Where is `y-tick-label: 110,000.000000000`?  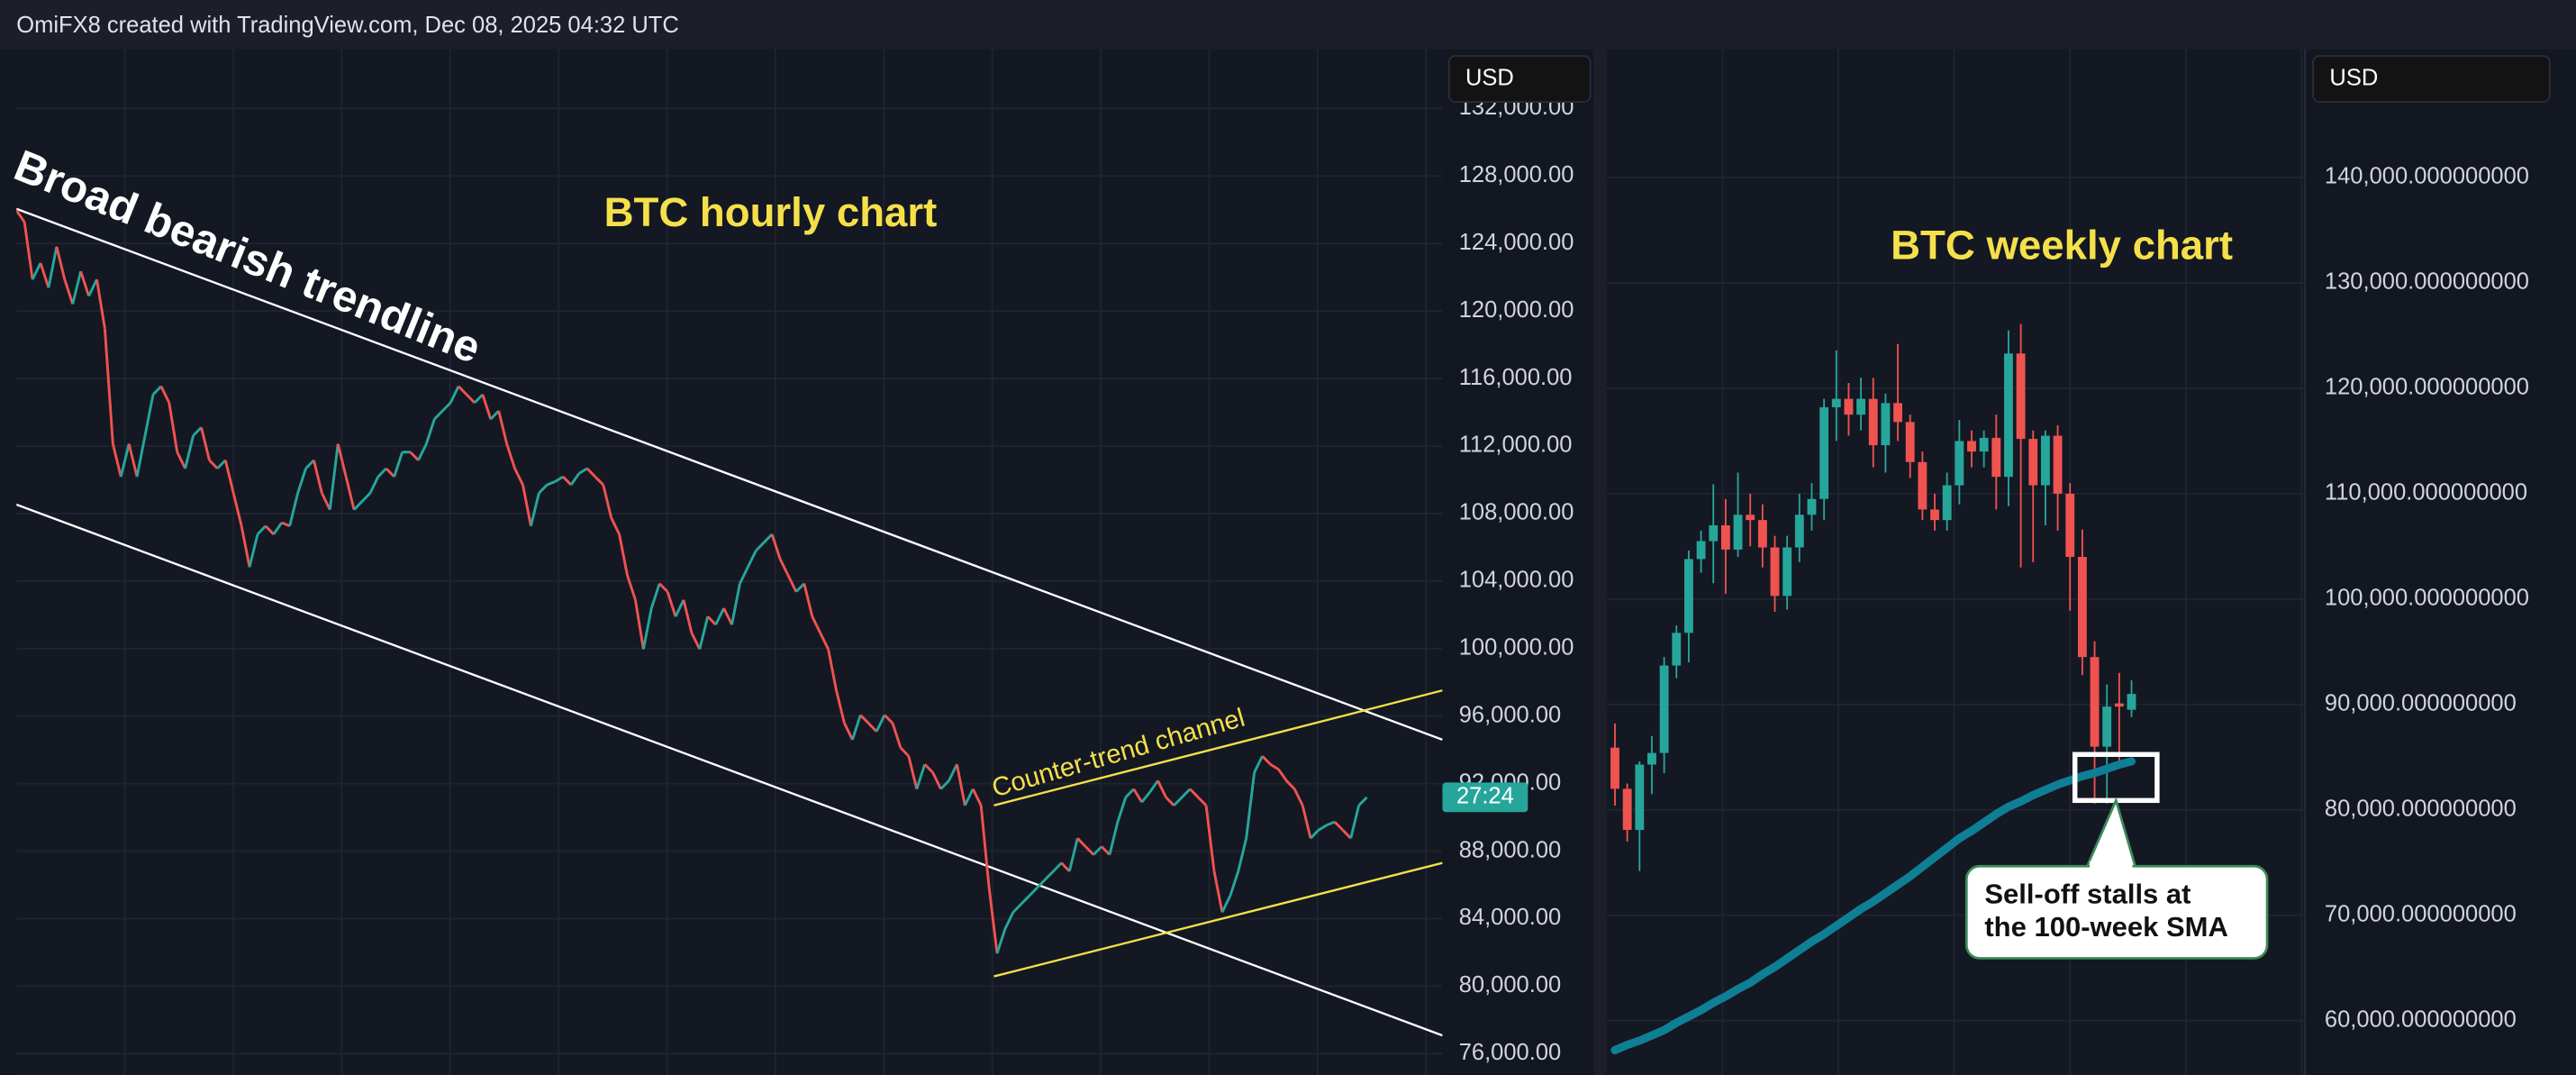 y-tick-label: 110,000.000000000 is located at coordinates (2426, 493).